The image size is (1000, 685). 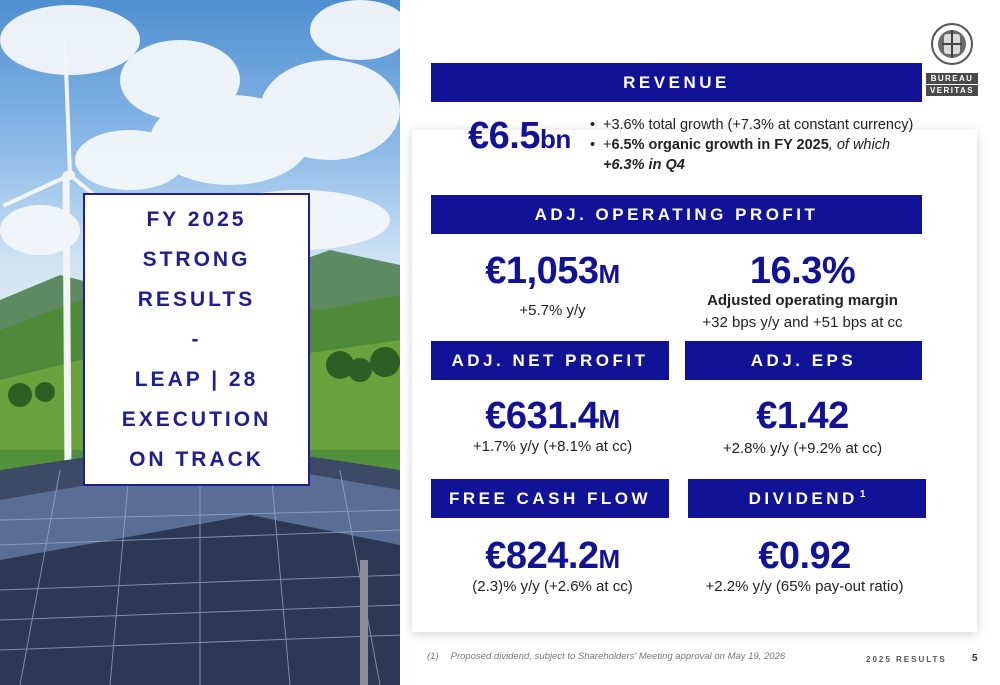 I want to click on dividend-band: DIVIDEND 1, so click(x=807, y=498).